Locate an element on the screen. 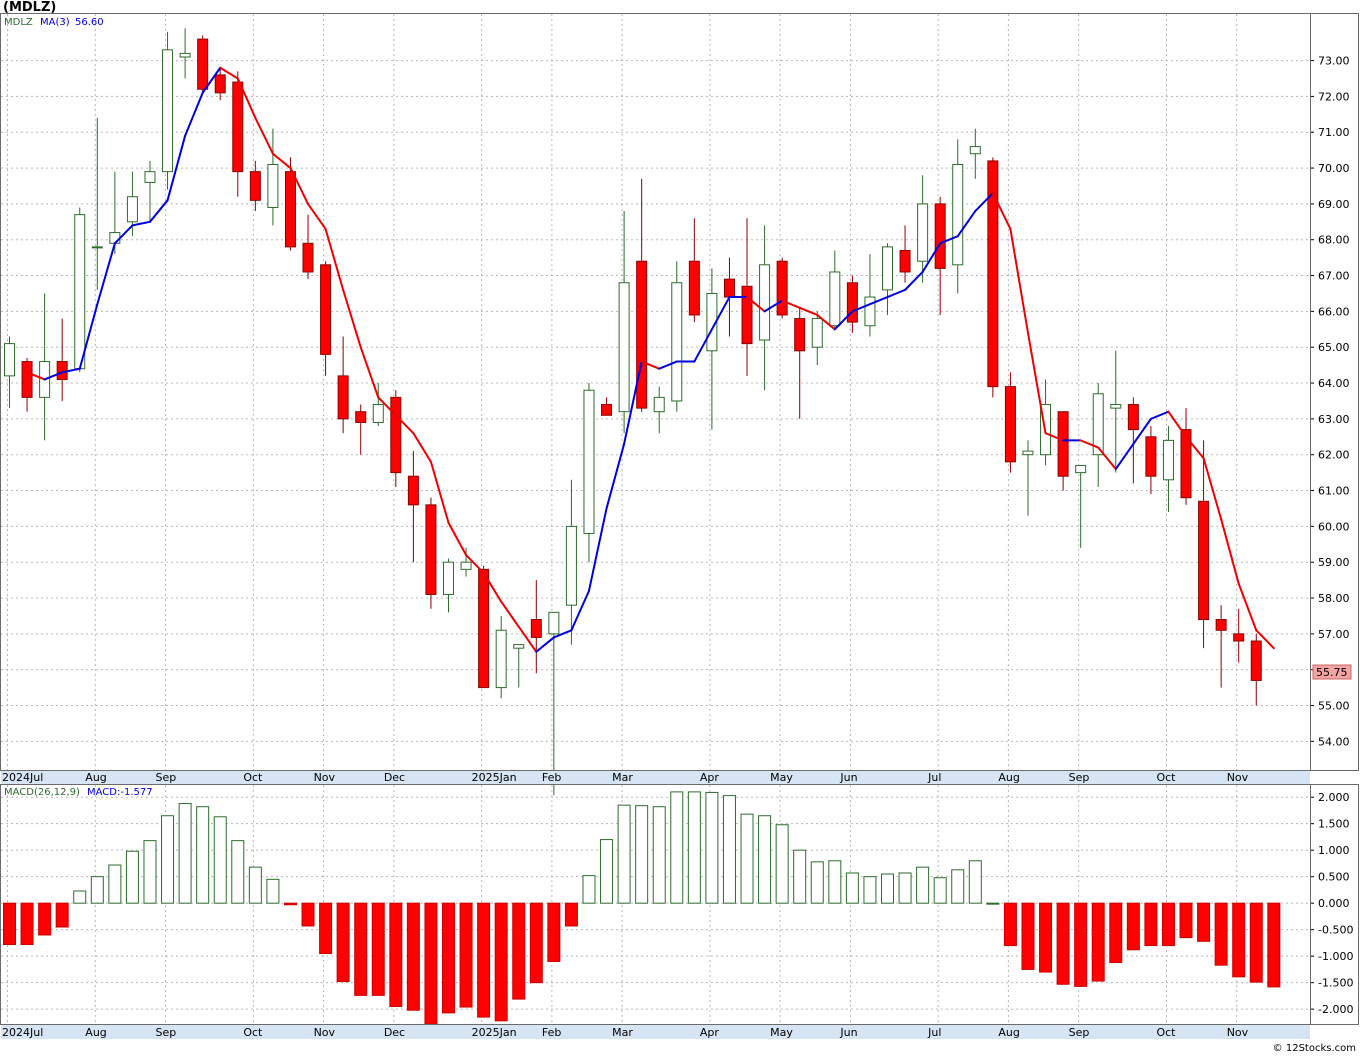  month-label: Mar is located at coordinates (622, 777).